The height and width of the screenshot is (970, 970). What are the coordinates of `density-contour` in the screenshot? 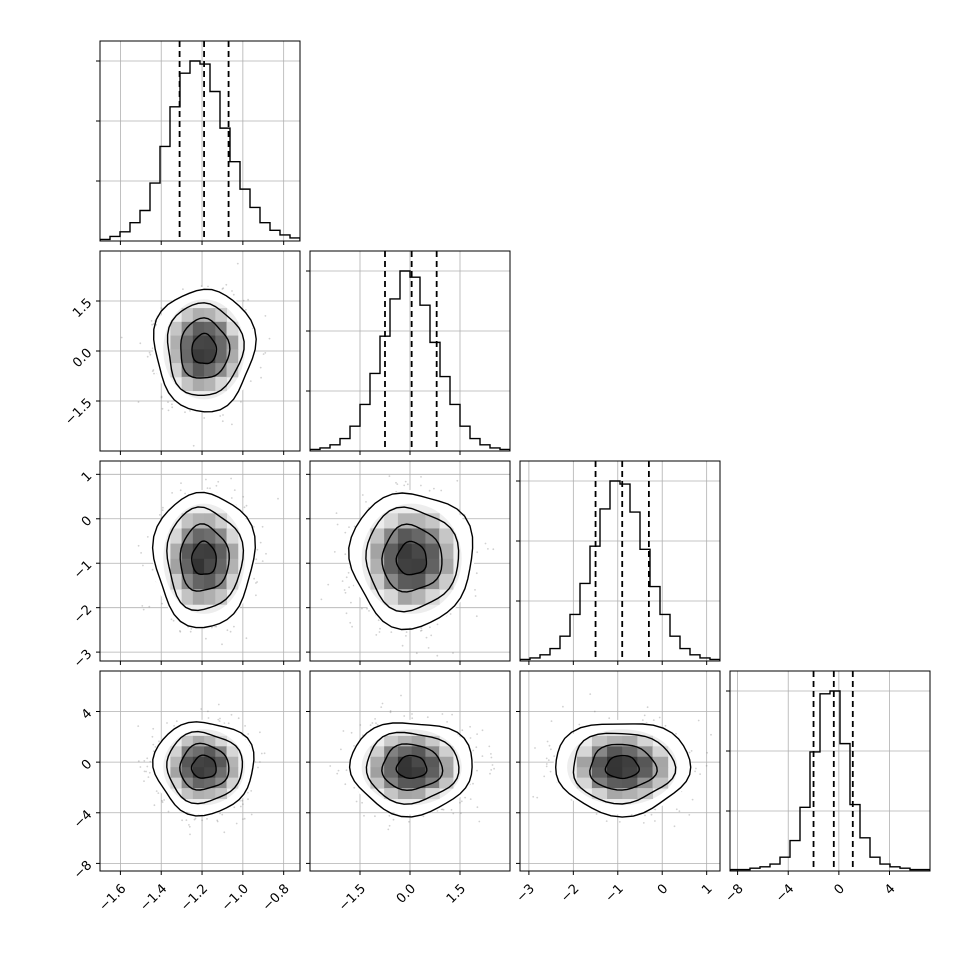 It's located at (412, 559).